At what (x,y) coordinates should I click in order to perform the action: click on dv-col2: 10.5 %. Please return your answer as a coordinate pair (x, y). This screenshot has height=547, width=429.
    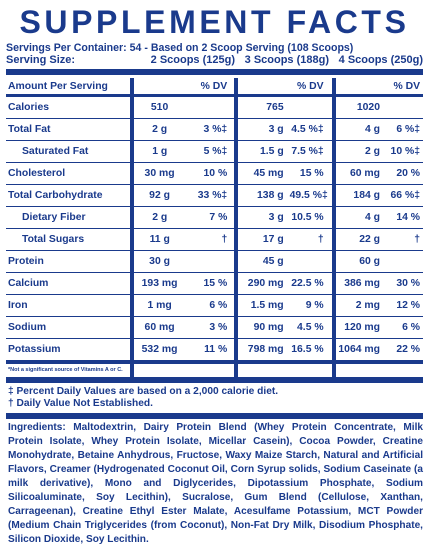
    Looking at the image, I should click on (307, 217).